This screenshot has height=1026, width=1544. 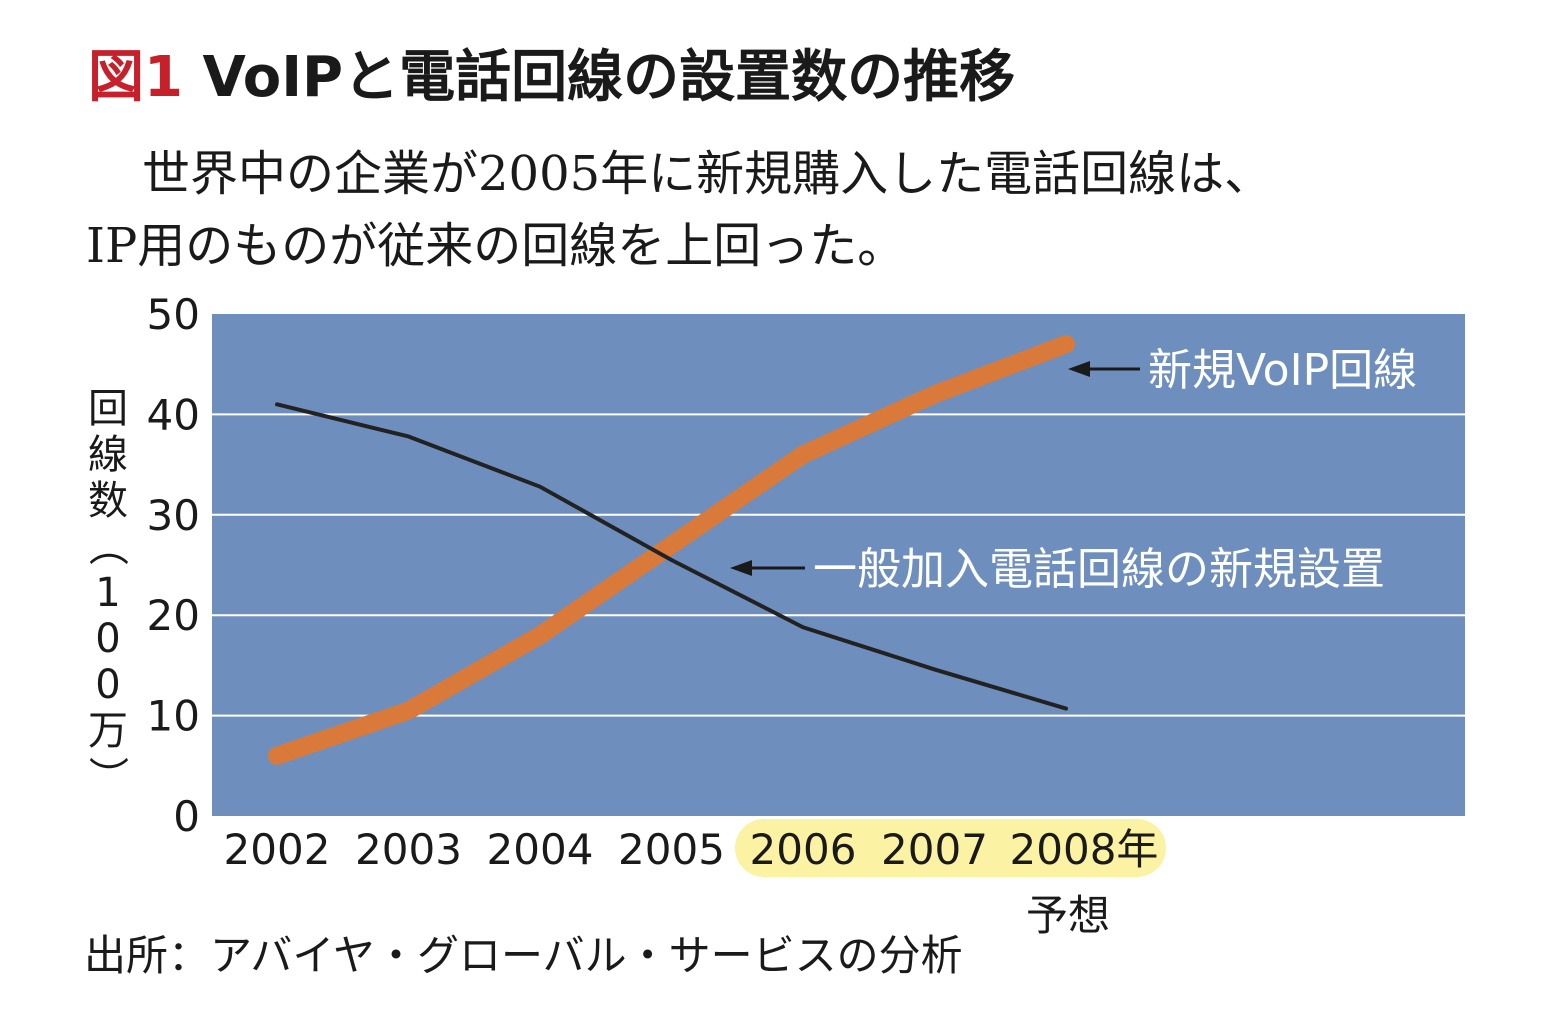 What do you see at coordinates (496, 246) in the screenshot?
I see `subtitle-line-2: IP用のものが従来の回線を上回った。` at bounding box center [496, 246].